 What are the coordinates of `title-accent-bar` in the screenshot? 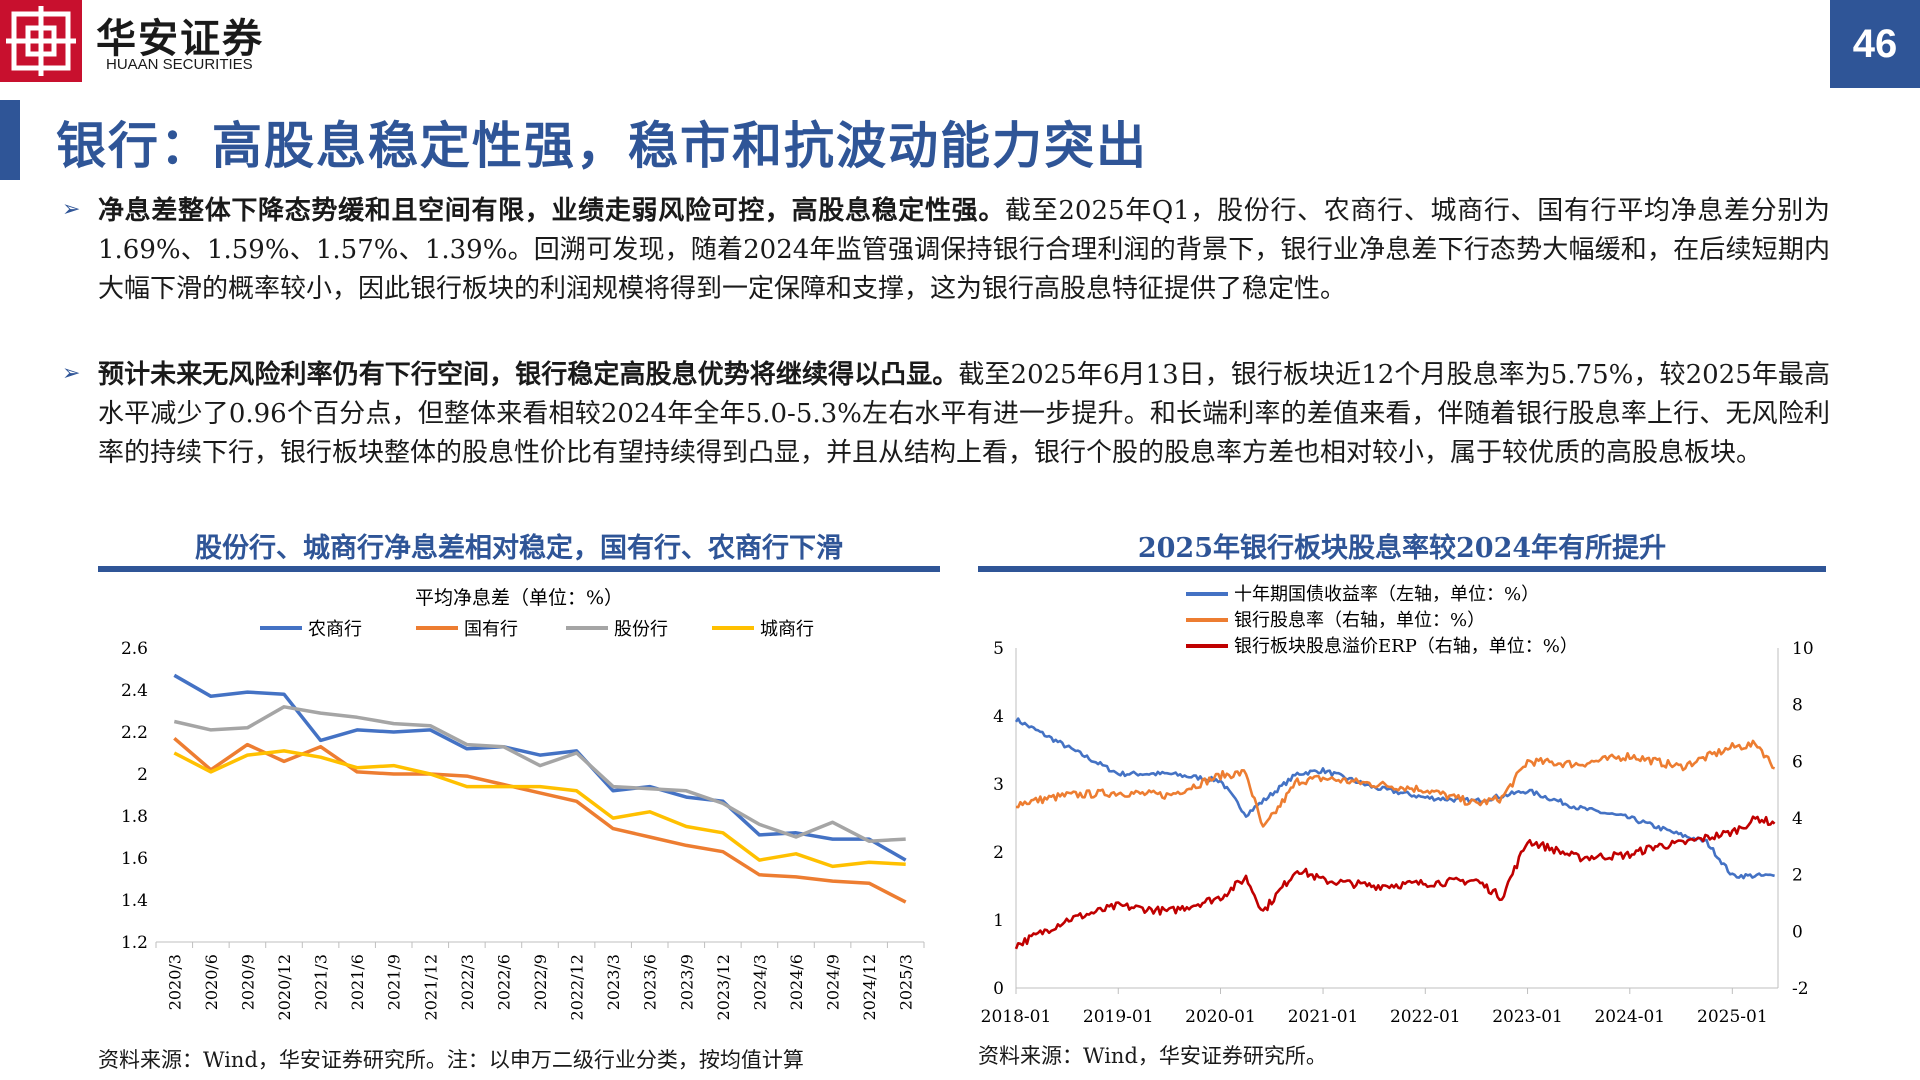 It's located at (10, 140).